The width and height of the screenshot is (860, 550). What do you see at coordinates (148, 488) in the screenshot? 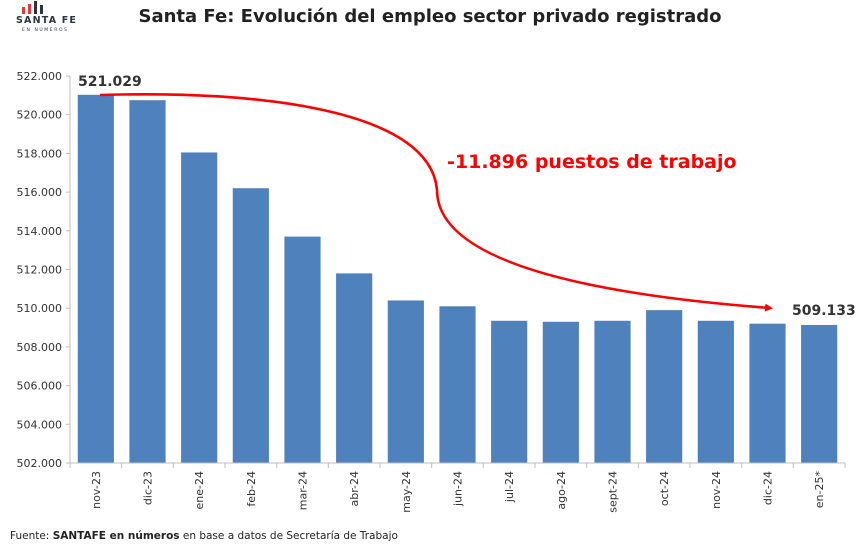
I see `x-tick-label: dic-23` at bounding box center [148, 488].